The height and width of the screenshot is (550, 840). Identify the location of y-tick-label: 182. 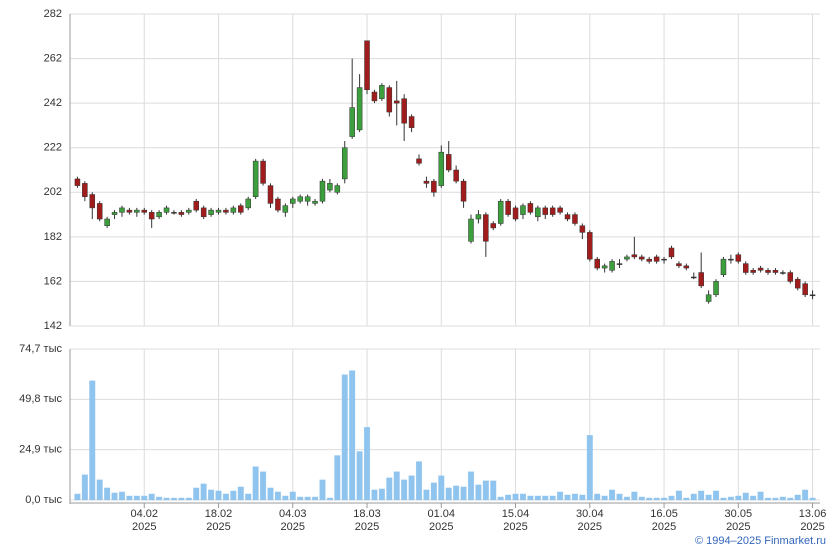
(53, 237).